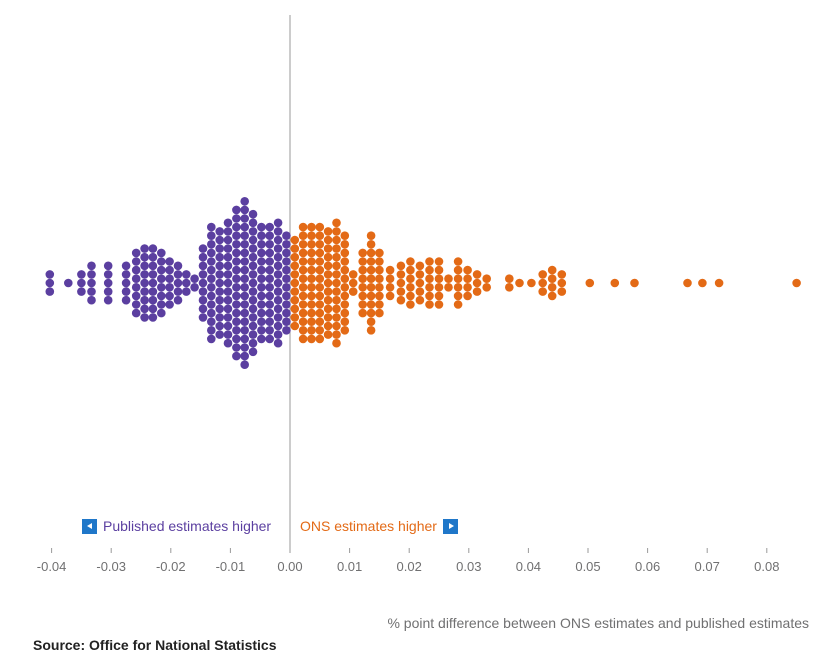  I want to click on x-tick-label: 0.02, so click(409, 566).